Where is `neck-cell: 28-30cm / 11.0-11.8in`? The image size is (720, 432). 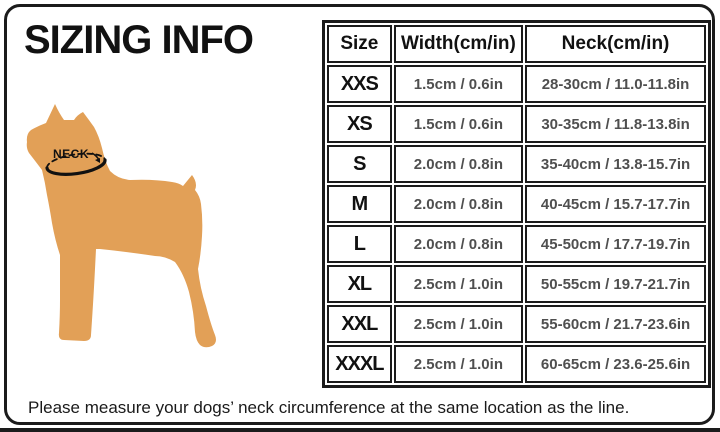 neck-cell: 28-30cm / 11.0-11.8in is located at coordinates (615, 84).